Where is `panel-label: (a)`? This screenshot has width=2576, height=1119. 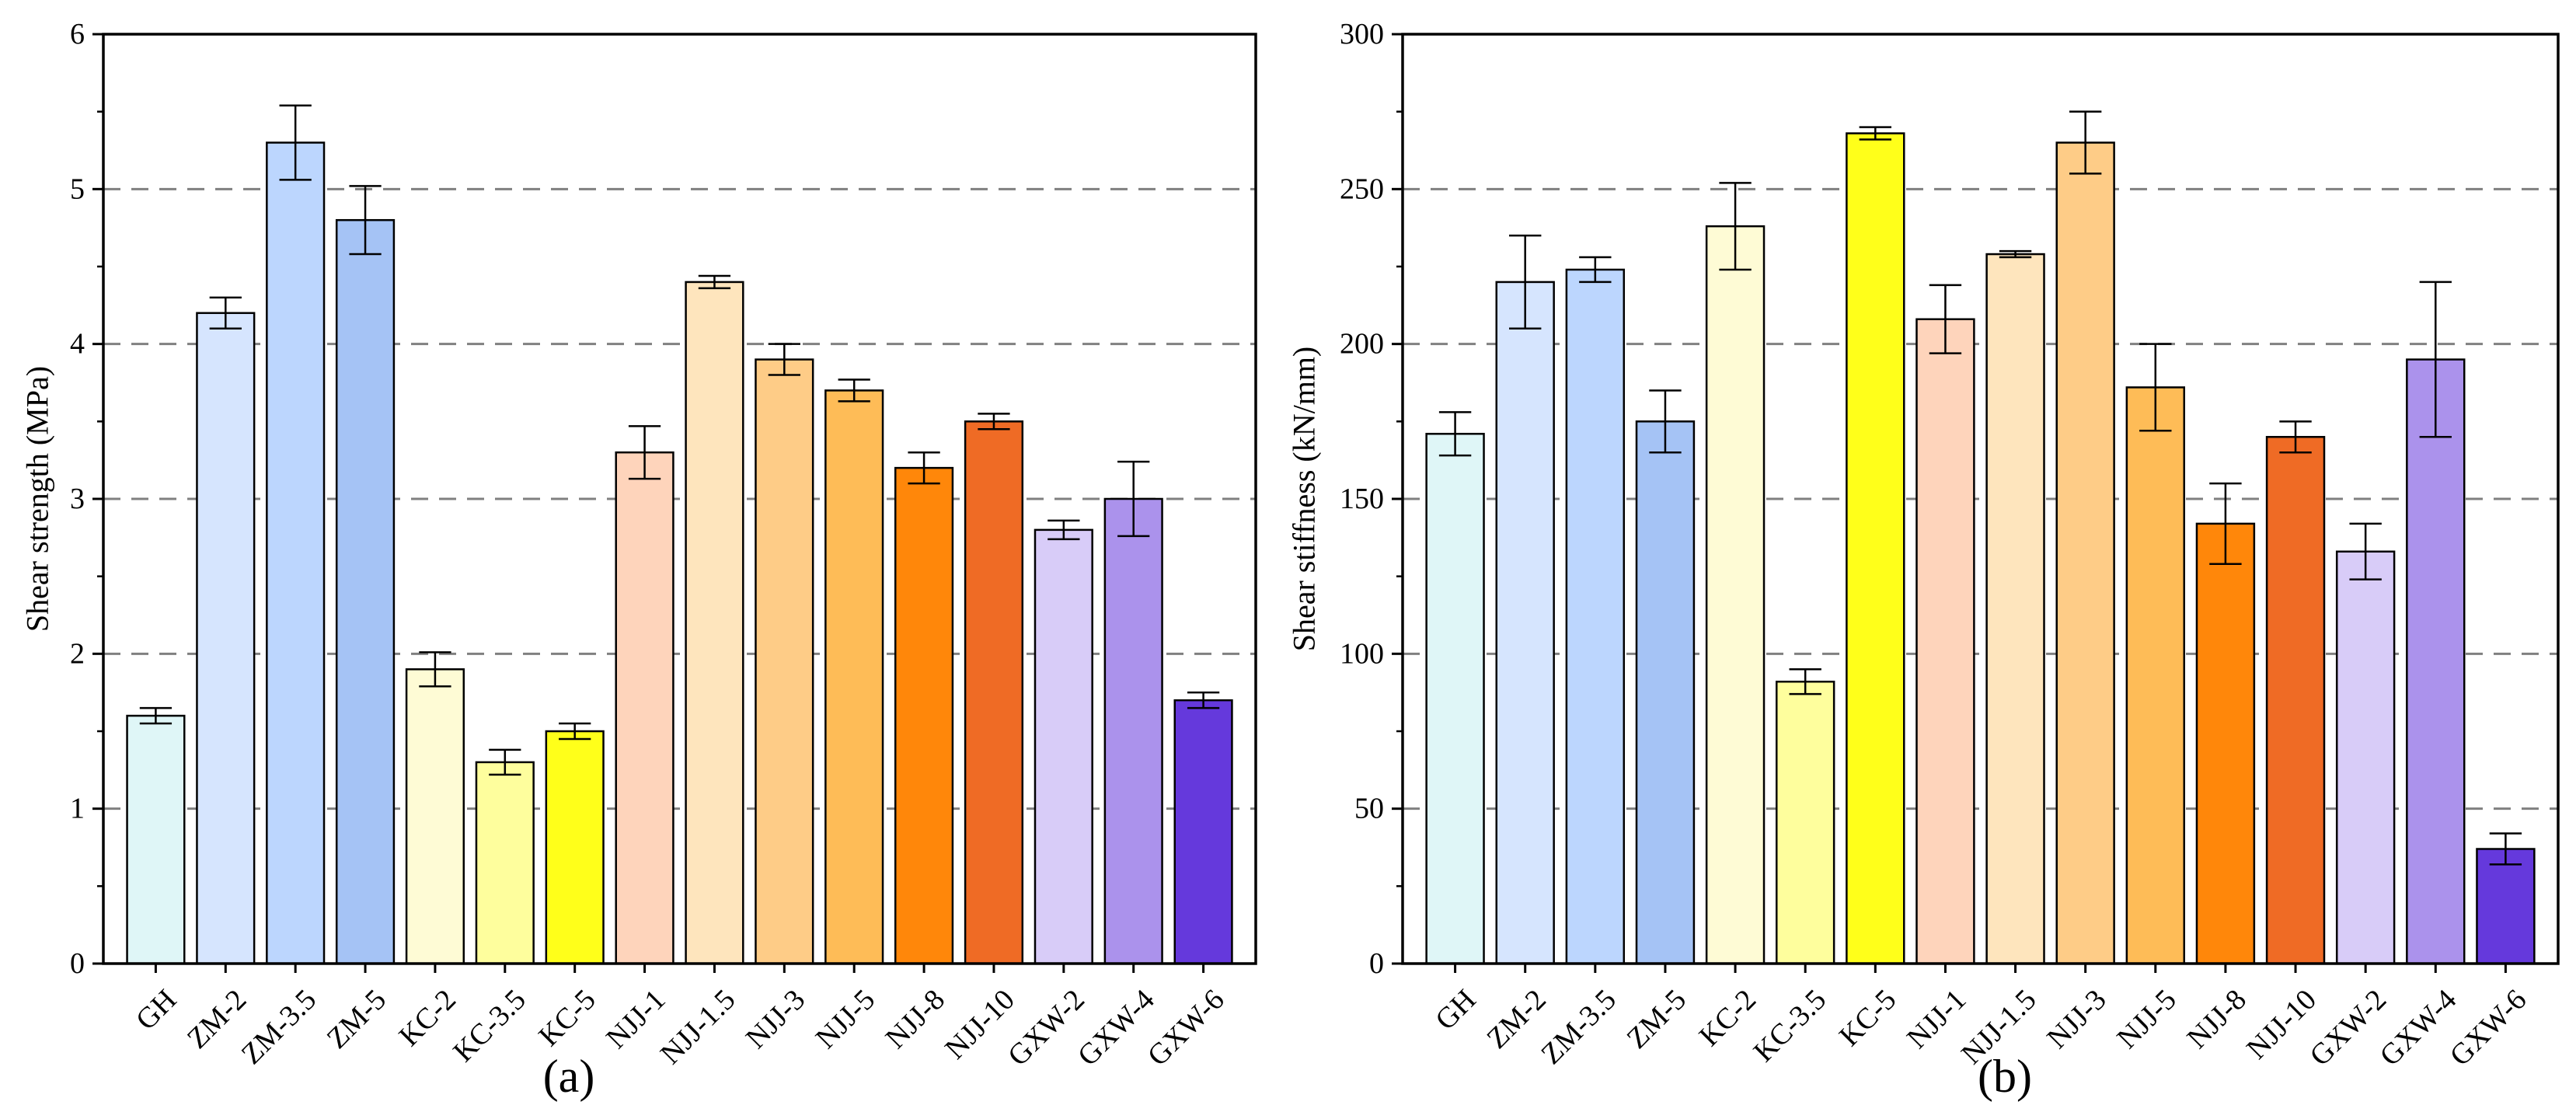
panel-label: (a) is located at coordinates (569, 1076).